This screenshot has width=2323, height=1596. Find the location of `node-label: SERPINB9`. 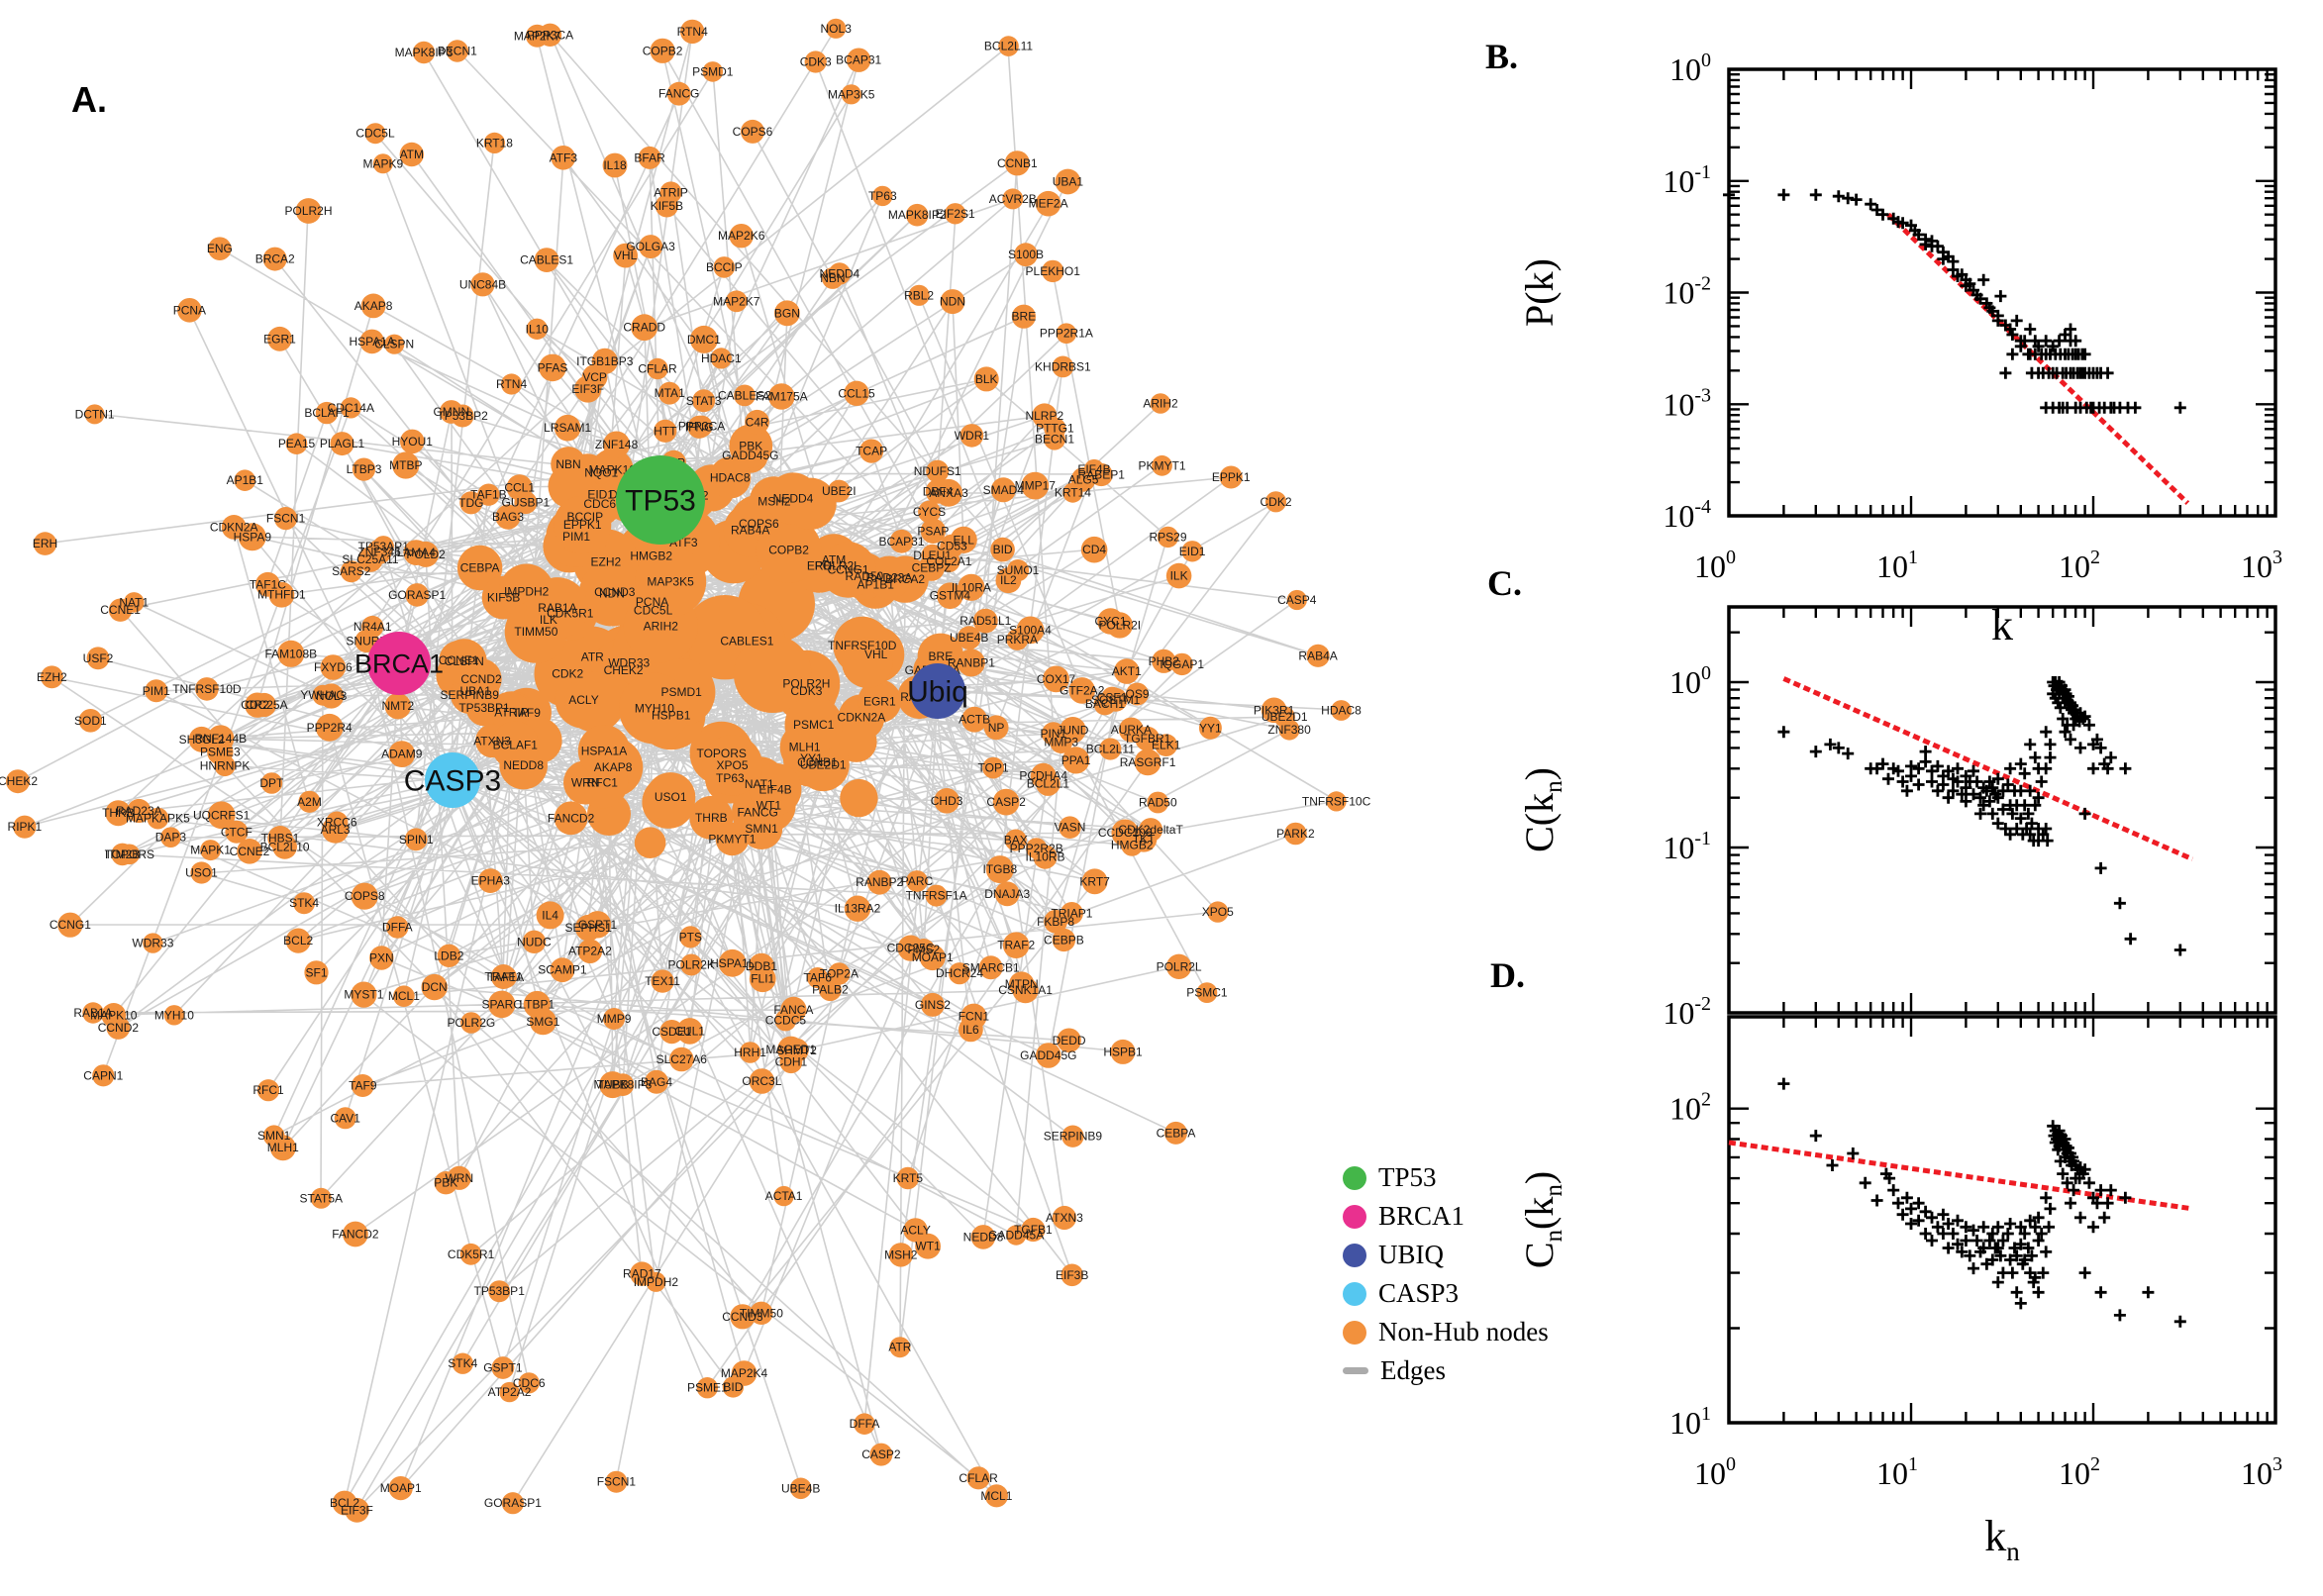

node-label: SERPINB9 is located at coordinates (470, 695).